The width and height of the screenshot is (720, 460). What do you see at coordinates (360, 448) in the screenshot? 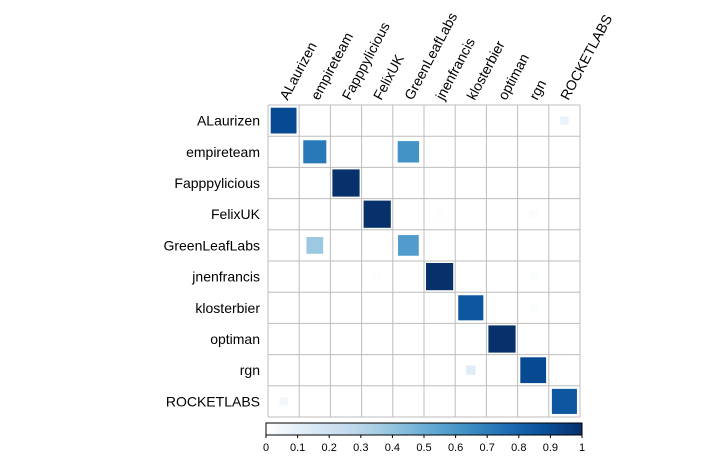
I see `colorbar-tick-label: 0.3` at bounding box center [360, 448].